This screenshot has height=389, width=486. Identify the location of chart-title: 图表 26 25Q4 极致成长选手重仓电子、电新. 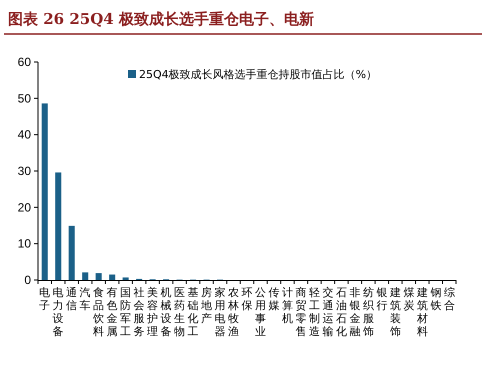
(161, 19).